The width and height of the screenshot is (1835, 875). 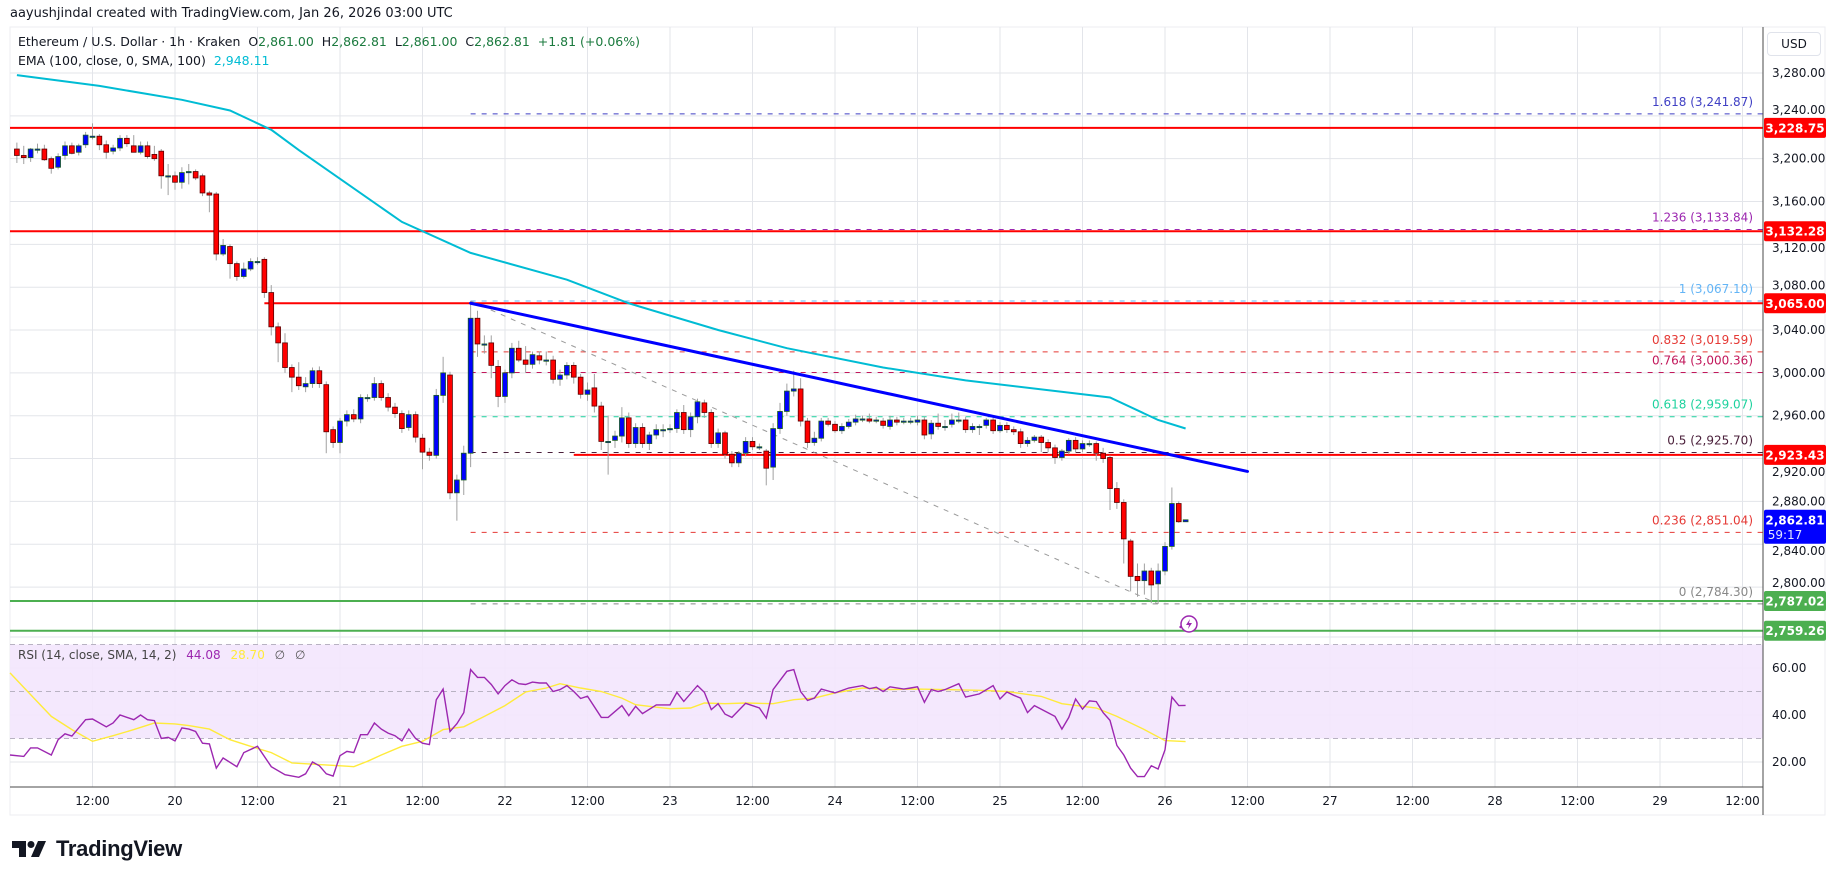 What do you see at coordinates (174, 801) in the screenshot?
I see `time-tick-label: 20` at bounding box center [174, 801].